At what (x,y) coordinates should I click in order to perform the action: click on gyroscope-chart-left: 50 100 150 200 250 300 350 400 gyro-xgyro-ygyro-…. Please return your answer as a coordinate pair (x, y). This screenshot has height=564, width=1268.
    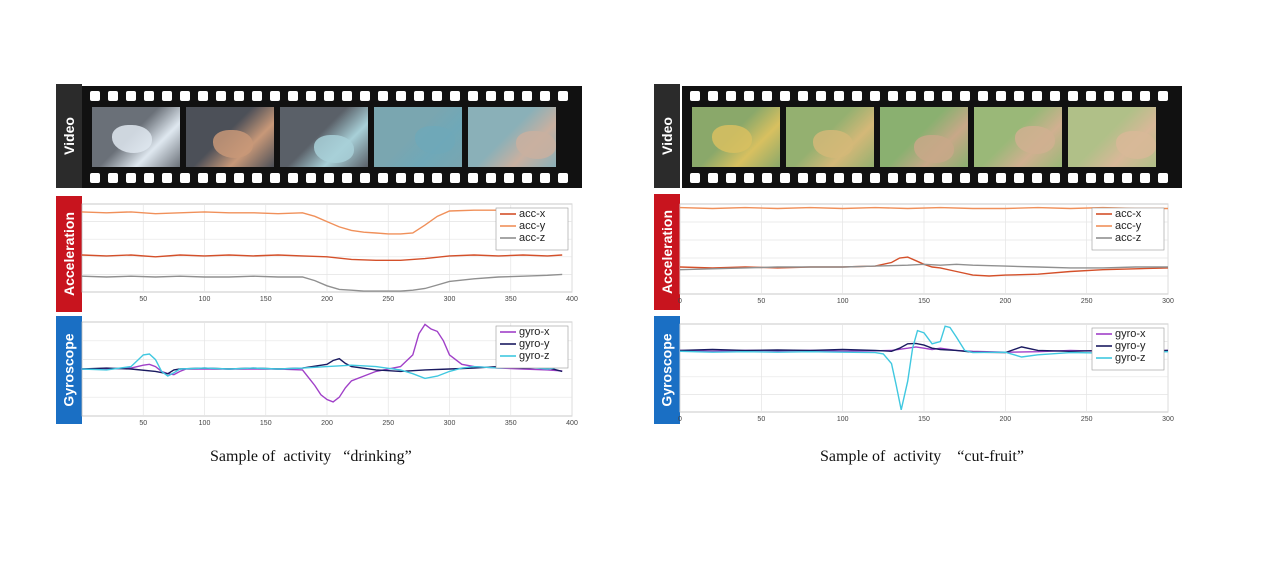
    Looking at the image, I should click on (329, 374).